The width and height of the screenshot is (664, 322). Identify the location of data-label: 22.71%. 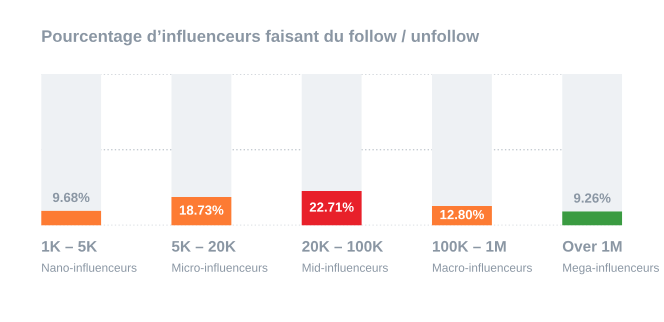
(332, 207).